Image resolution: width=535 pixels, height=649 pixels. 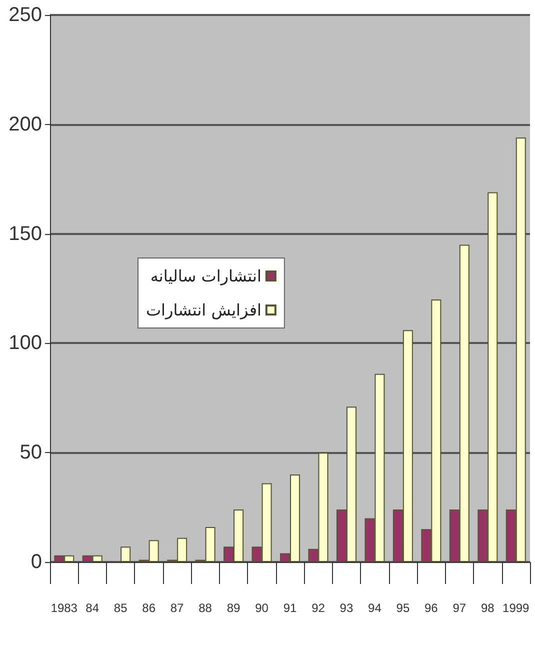 What do you see at coordinates (25, 124) in the screenshot?
I see `y-tick-label: 200` at bounding box center [25, 124].